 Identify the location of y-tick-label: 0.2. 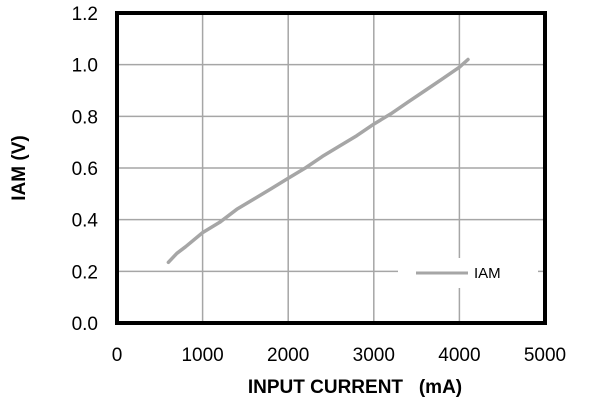
(85, 272).